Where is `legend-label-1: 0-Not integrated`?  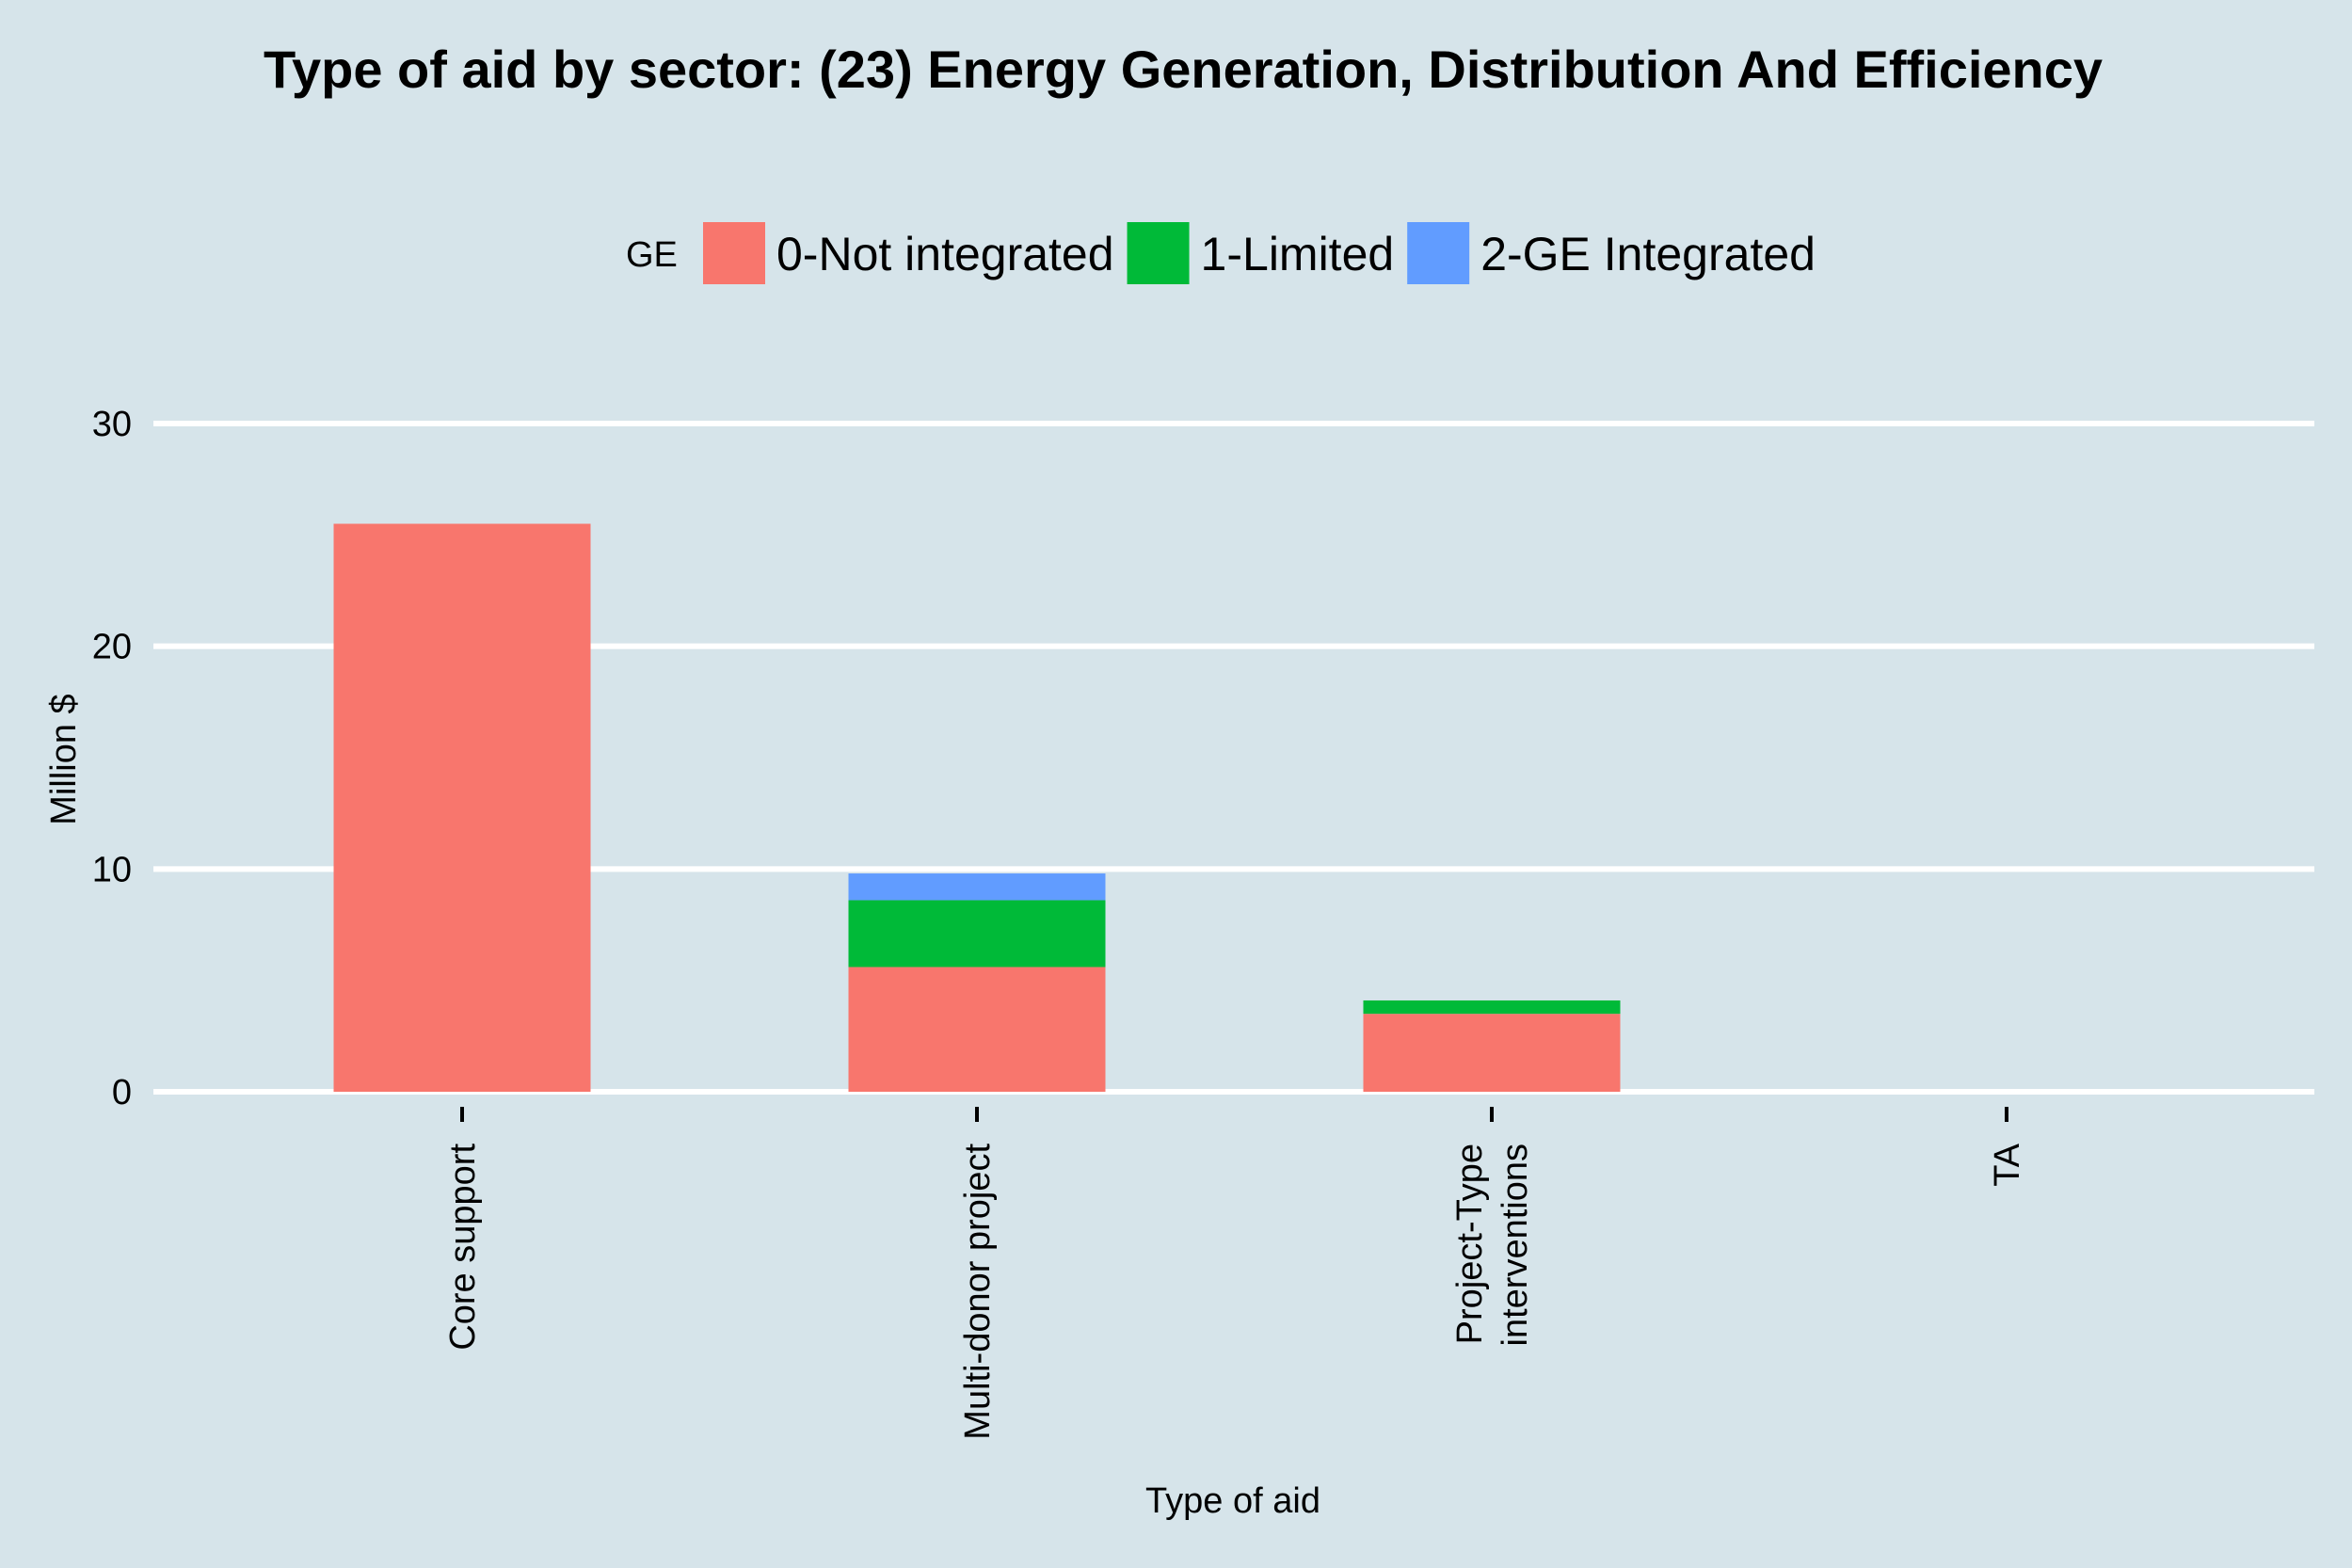 legend-label-1: 0-Not integrated is located at coordinates (945, 254).